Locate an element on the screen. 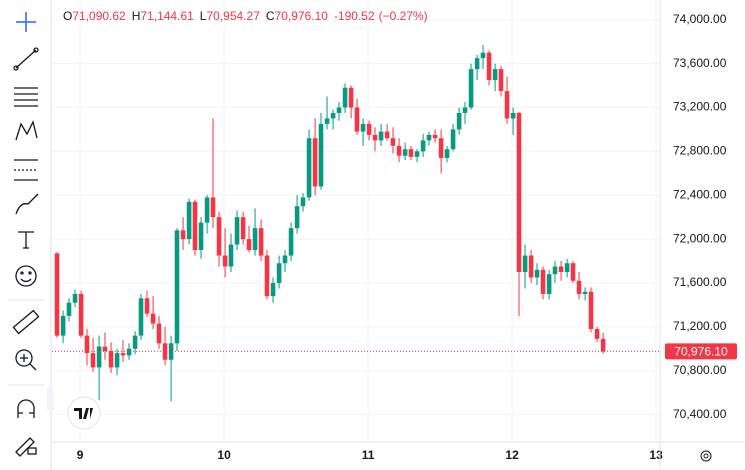  ohlc-key: O is located at coordinates (67, 16).